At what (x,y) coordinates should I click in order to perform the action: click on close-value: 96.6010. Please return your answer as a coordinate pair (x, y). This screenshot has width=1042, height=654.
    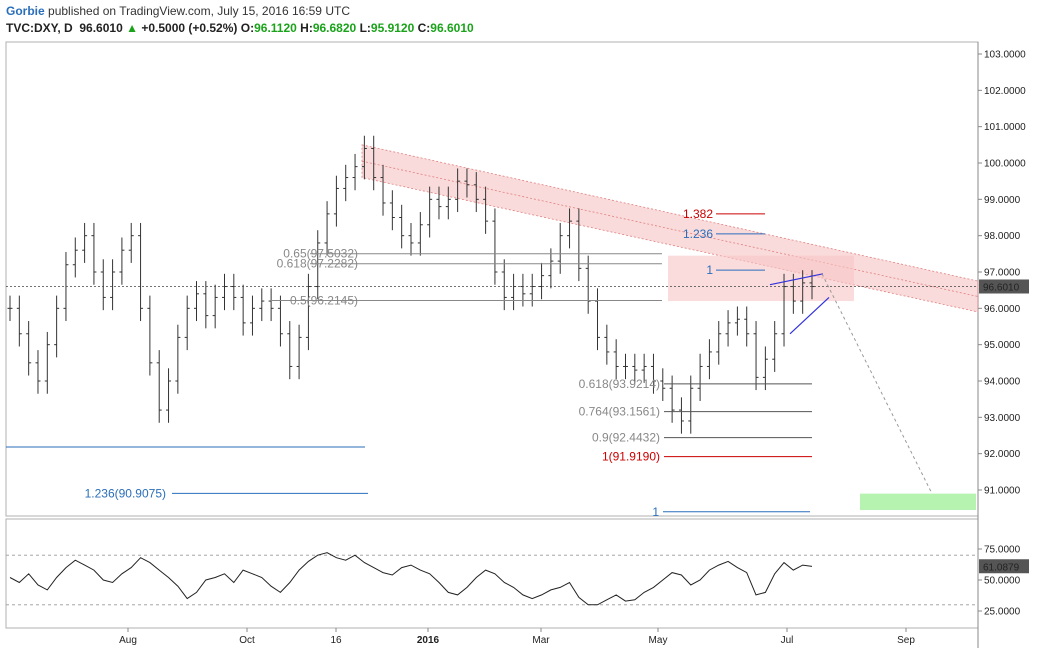
    Looking at the image, I should click on (452, 28).